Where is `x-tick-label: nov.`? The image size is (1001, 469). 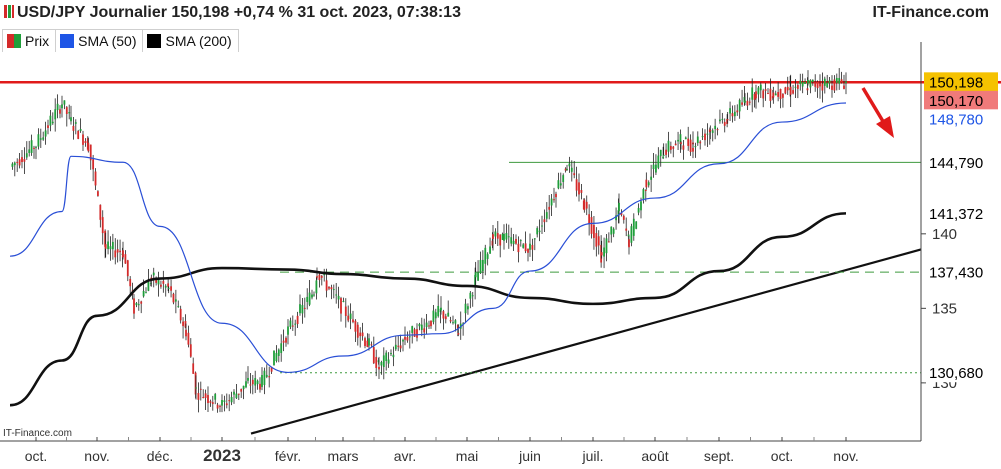
x-tick-label: nov. is located at coordinates (845, 456).